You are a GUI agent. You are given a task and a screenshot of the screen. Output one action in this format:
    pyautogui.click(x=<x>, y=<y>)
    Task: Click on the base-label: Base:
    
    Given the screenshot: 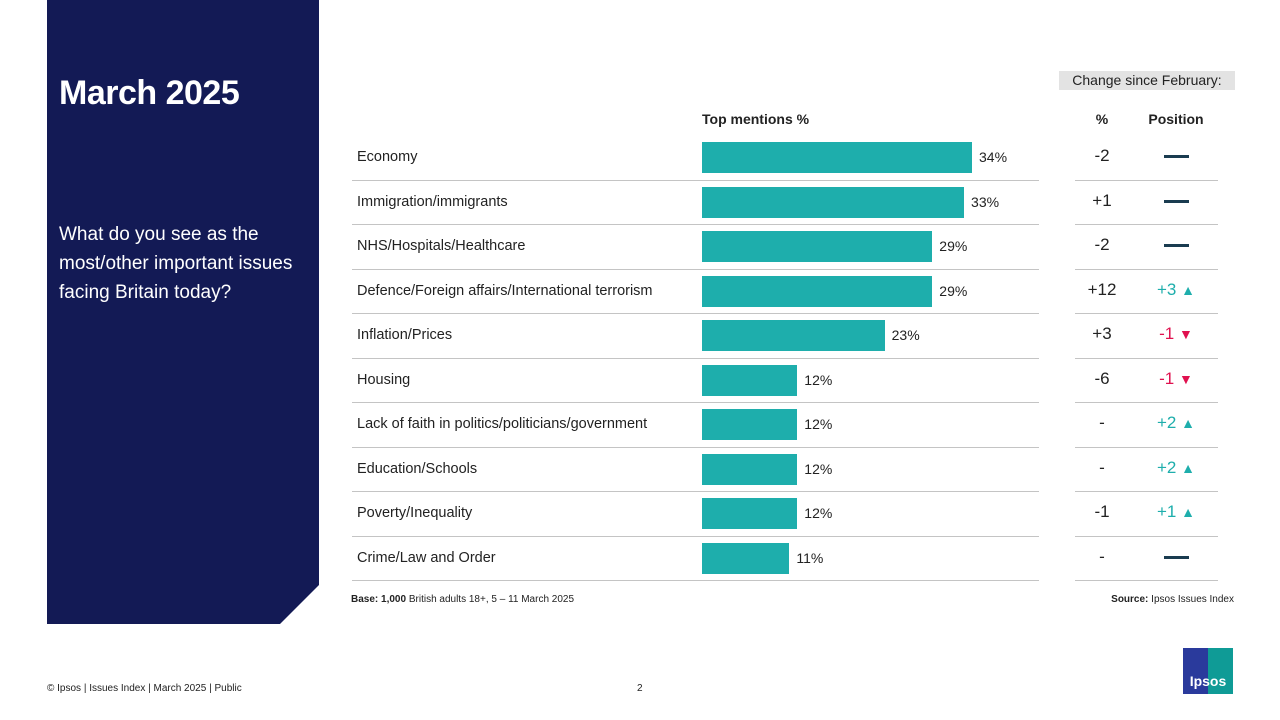 What is the action you would take?
    pyautogui.click(x=365, y=599)
    